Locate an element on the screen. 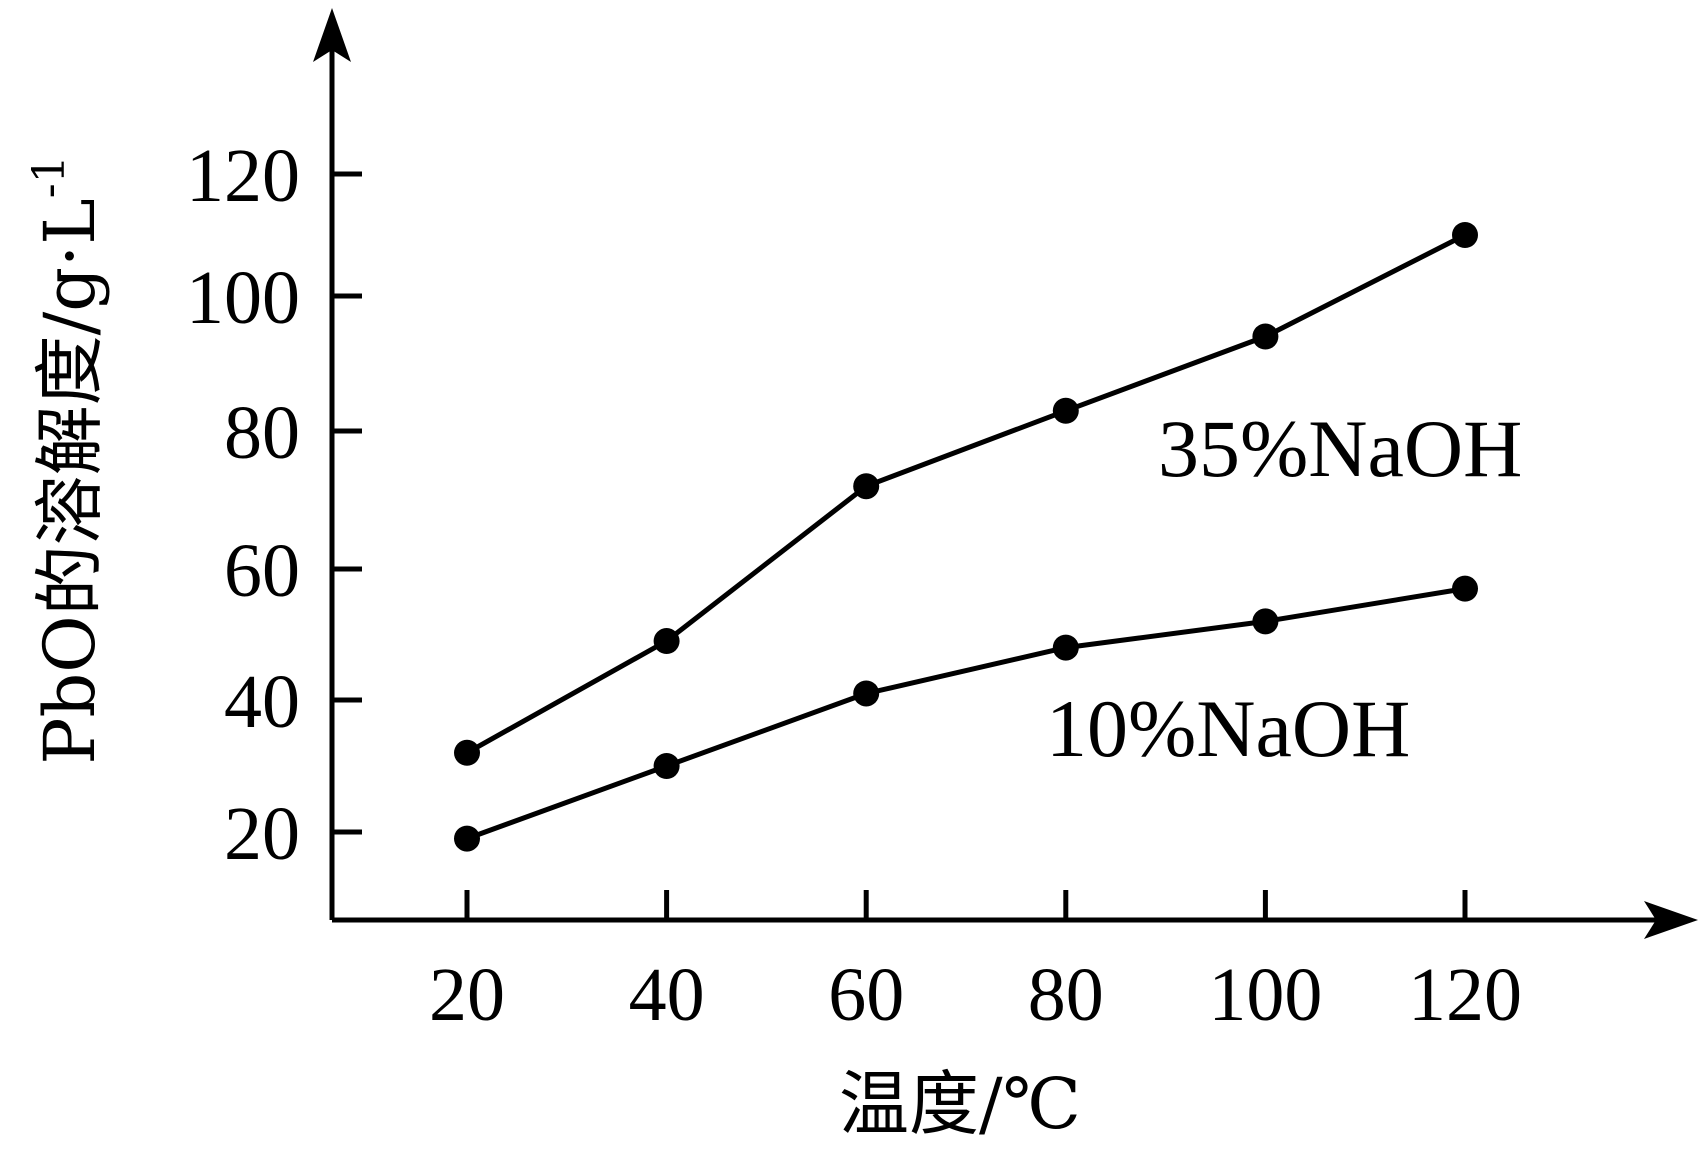 Image resolution: width=1701 pixels, height=1149 pixels. y-axis-title-sup: -1 is located at coordinates (49, 176).